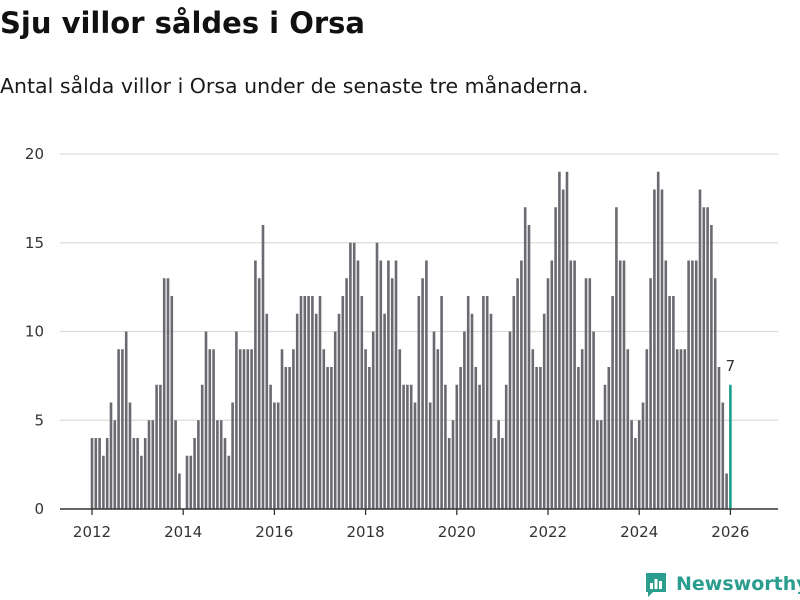 This screenshot has width=800, height=600. I want to click on x-tick-label: 2024, so click(639, 532).